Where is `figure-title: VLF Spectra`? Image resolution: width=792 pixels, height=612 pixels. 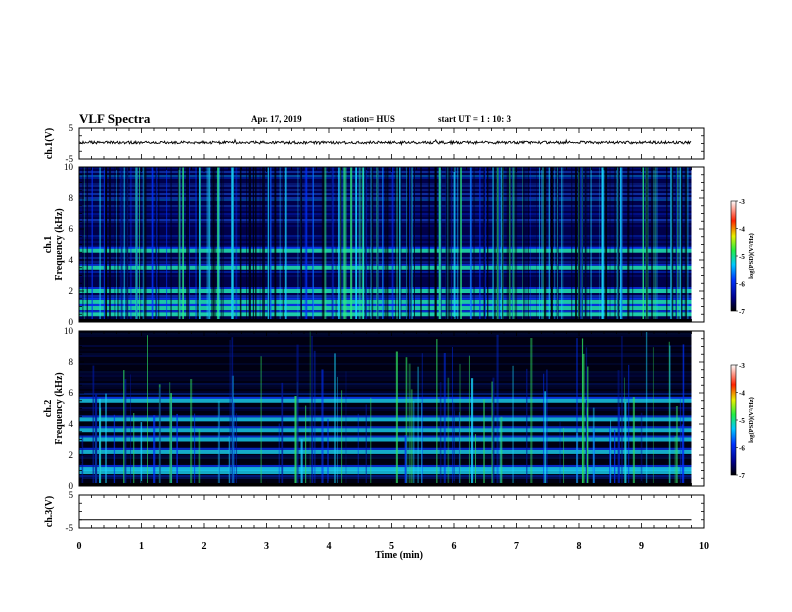 figure-title: VLF Spectra is located at coordinates (115, 118).